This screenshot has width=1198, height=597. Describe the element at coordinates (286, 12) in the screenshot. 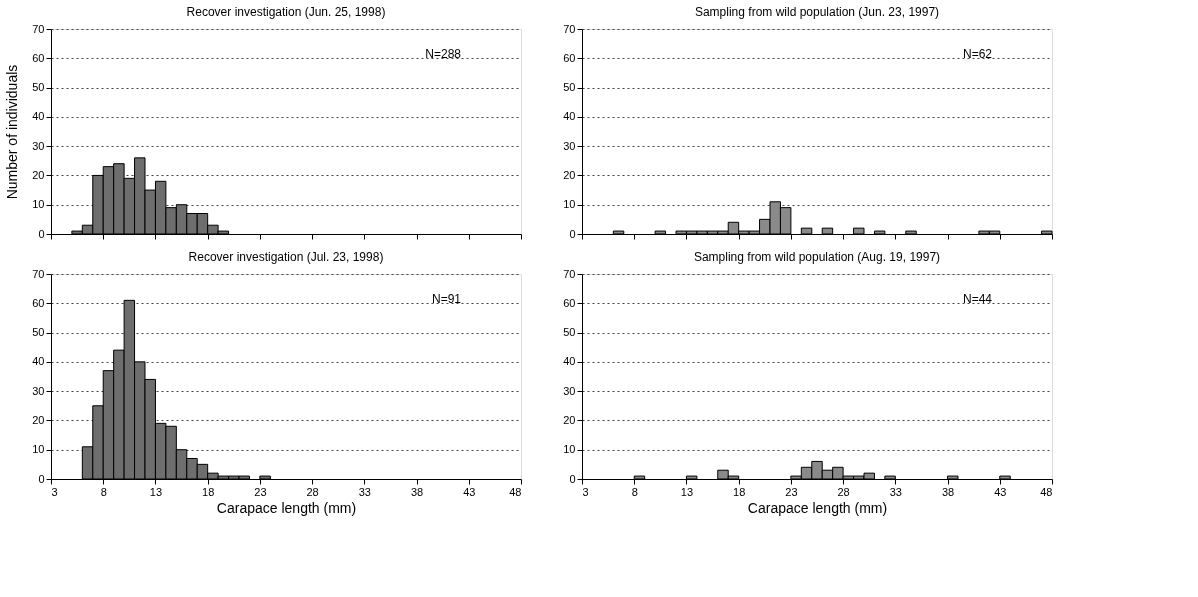

I see `chart-title: Recover investigation (Jun. 25, 1998)` at that location.